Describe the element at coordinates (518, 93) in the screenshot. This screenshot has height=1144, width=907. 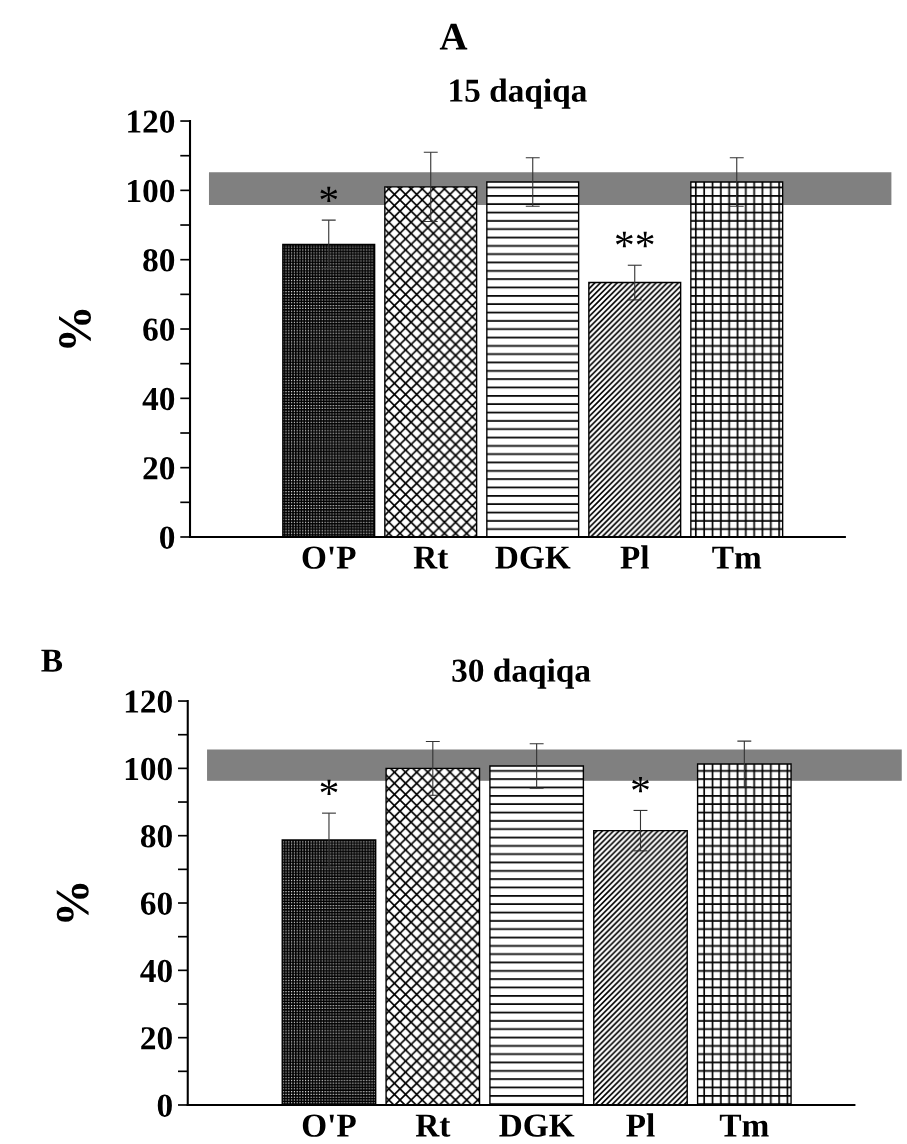
I see `chart-title: 15 daqiqa` at that location.